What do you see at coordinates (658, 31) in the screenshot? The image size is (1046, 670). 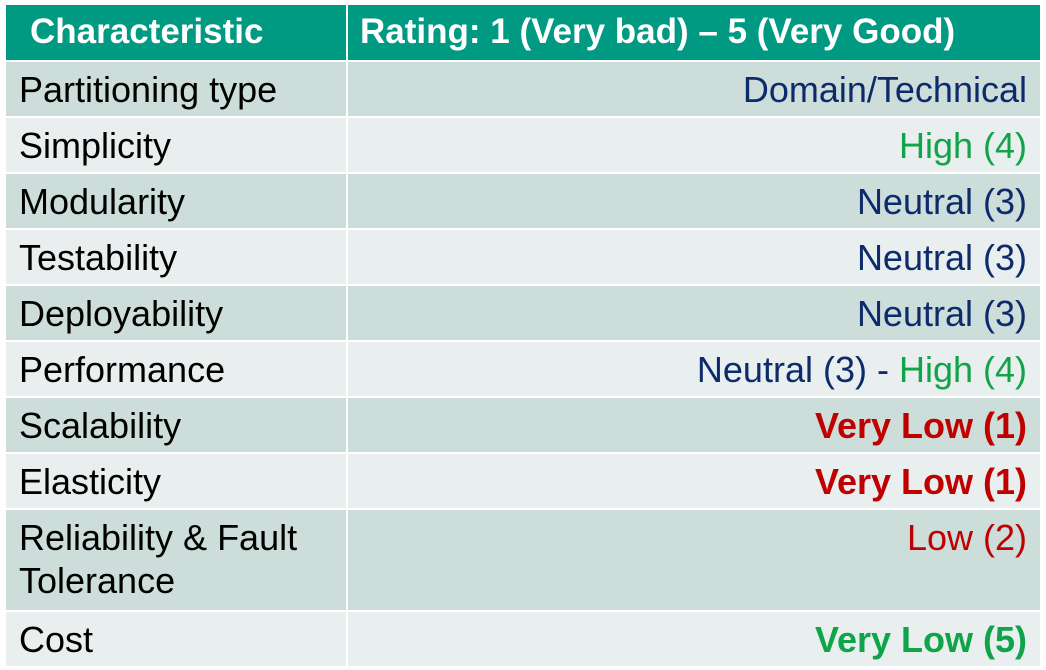 I see `header-rating: Rating: 1 (Very bad) – 5 (Very Good)` at bounding box center [658, 31].